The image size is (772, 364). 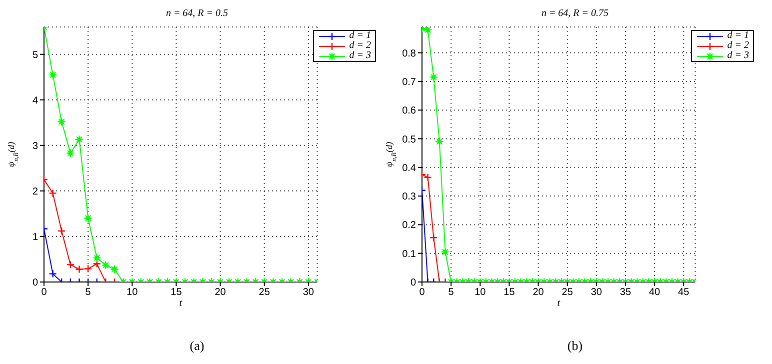 I want to click on y-tick-label: 0.8, so click(x=409, y=54).